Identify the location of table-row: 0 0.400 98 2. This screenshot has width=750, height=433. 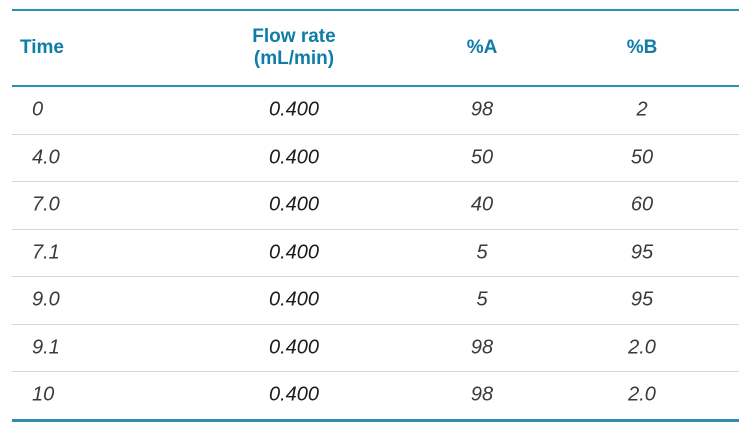
(375, 110).